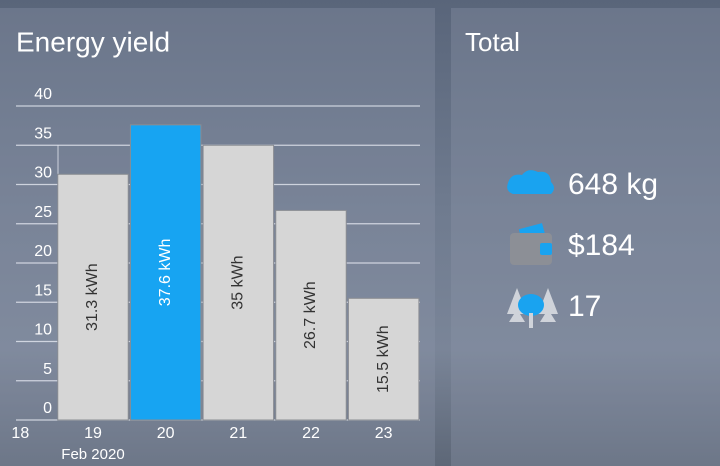  What do you see at coordinates (311, 433) in the screenshot?
I see `x-tick-label: 22` at bounding box center [311, 433].